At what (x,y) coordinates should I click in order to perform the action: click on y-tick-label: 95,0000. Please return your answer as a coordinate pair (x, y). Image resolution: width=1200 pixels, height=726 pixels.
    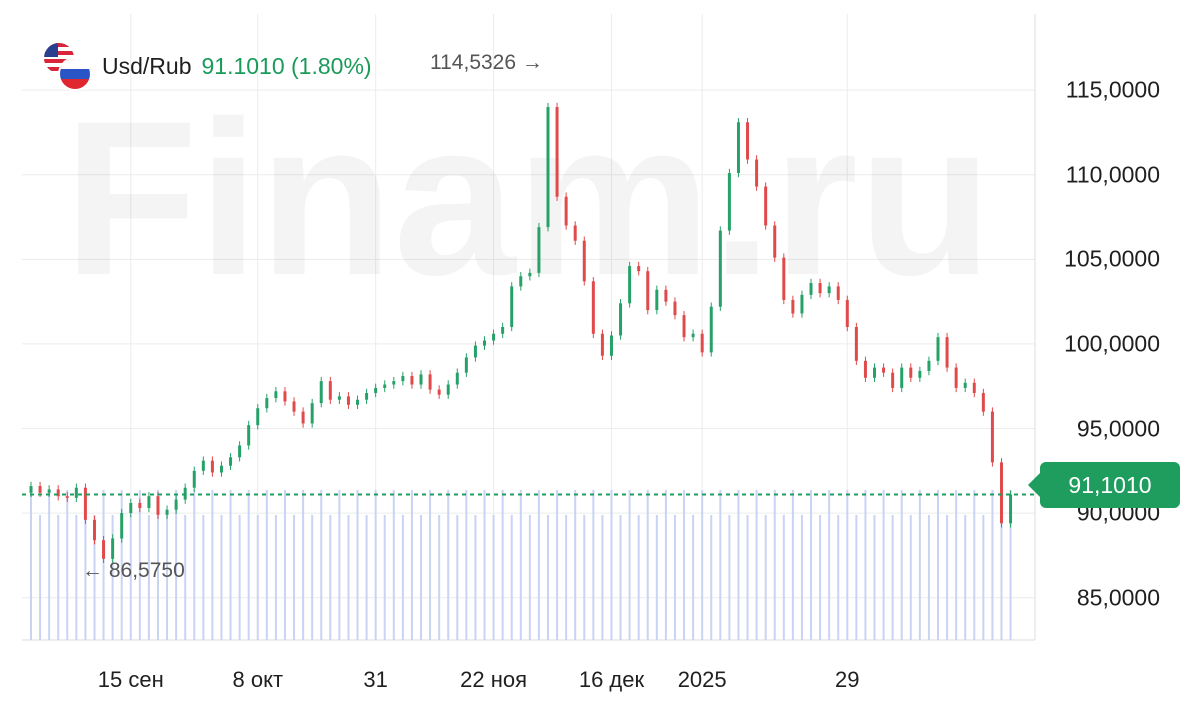
    Looking at the image, I should click on (1118, 428).